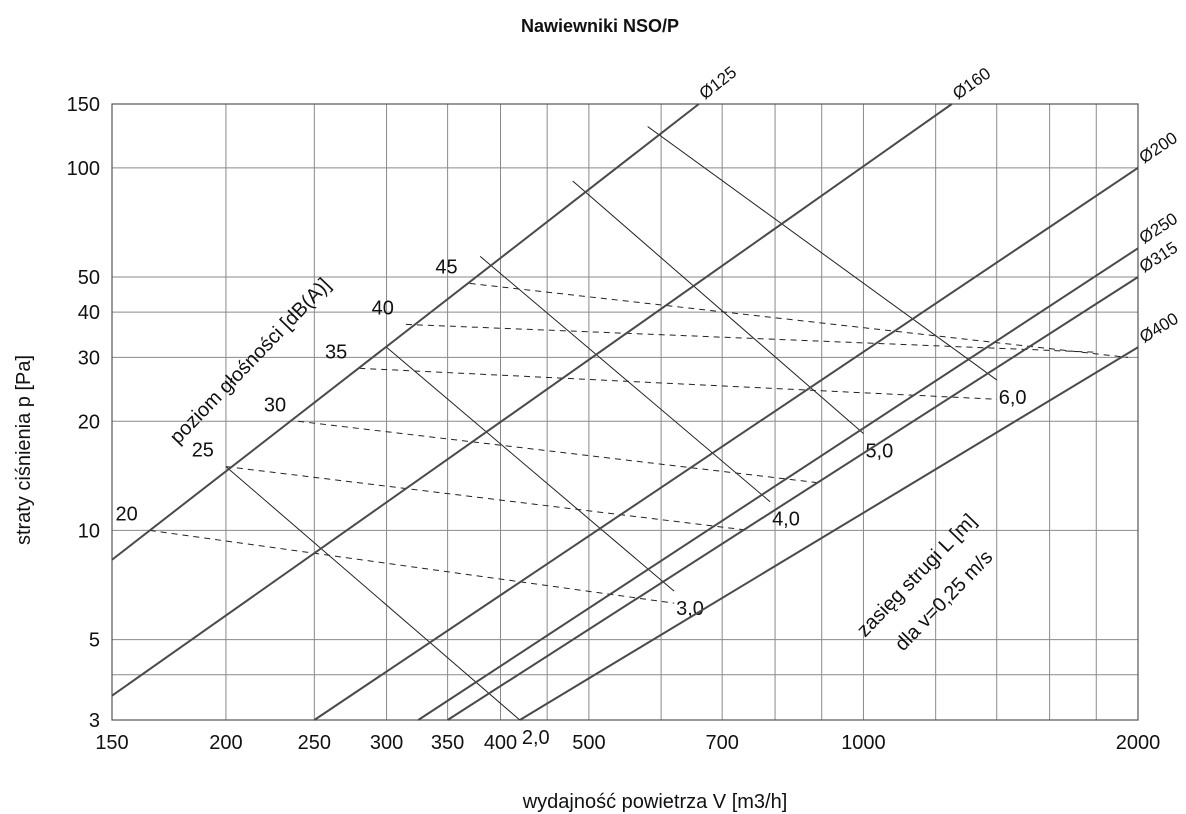  What do you see at coordinates (500, 743) in the screenshot?
I see `x-tick-400: 400` at bounding box center [500, 743].